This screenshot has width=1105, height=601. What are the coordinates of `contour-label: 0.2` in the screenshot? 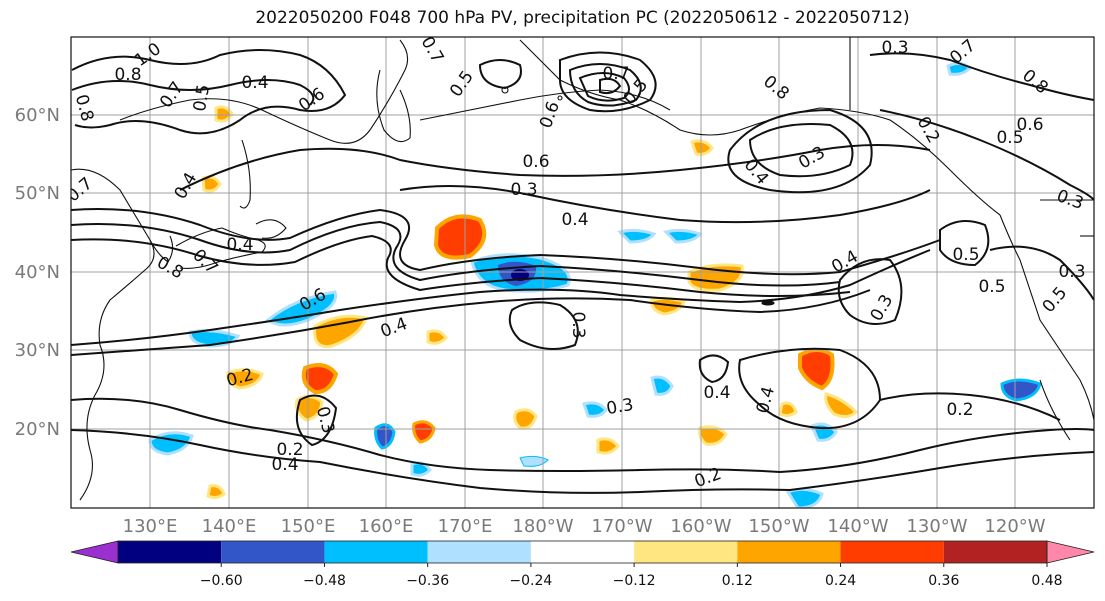 It's located at (289, 450).